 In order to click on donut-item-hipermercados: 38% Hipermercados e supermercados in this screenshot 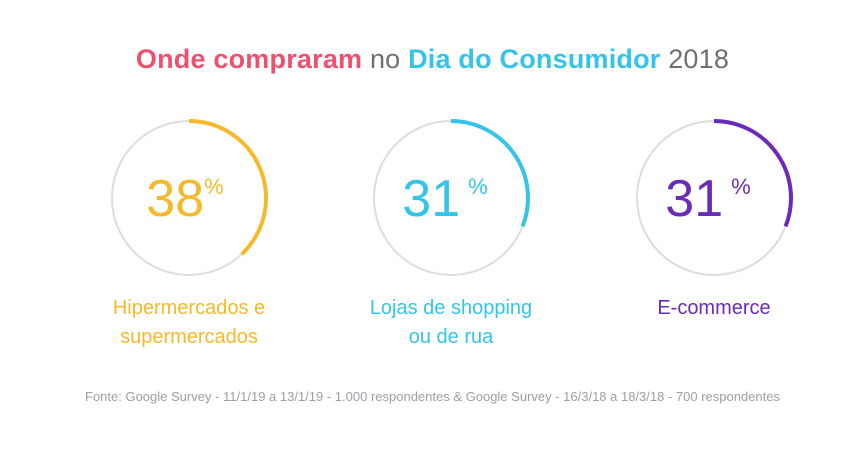, I will do `click(189, 235)`.